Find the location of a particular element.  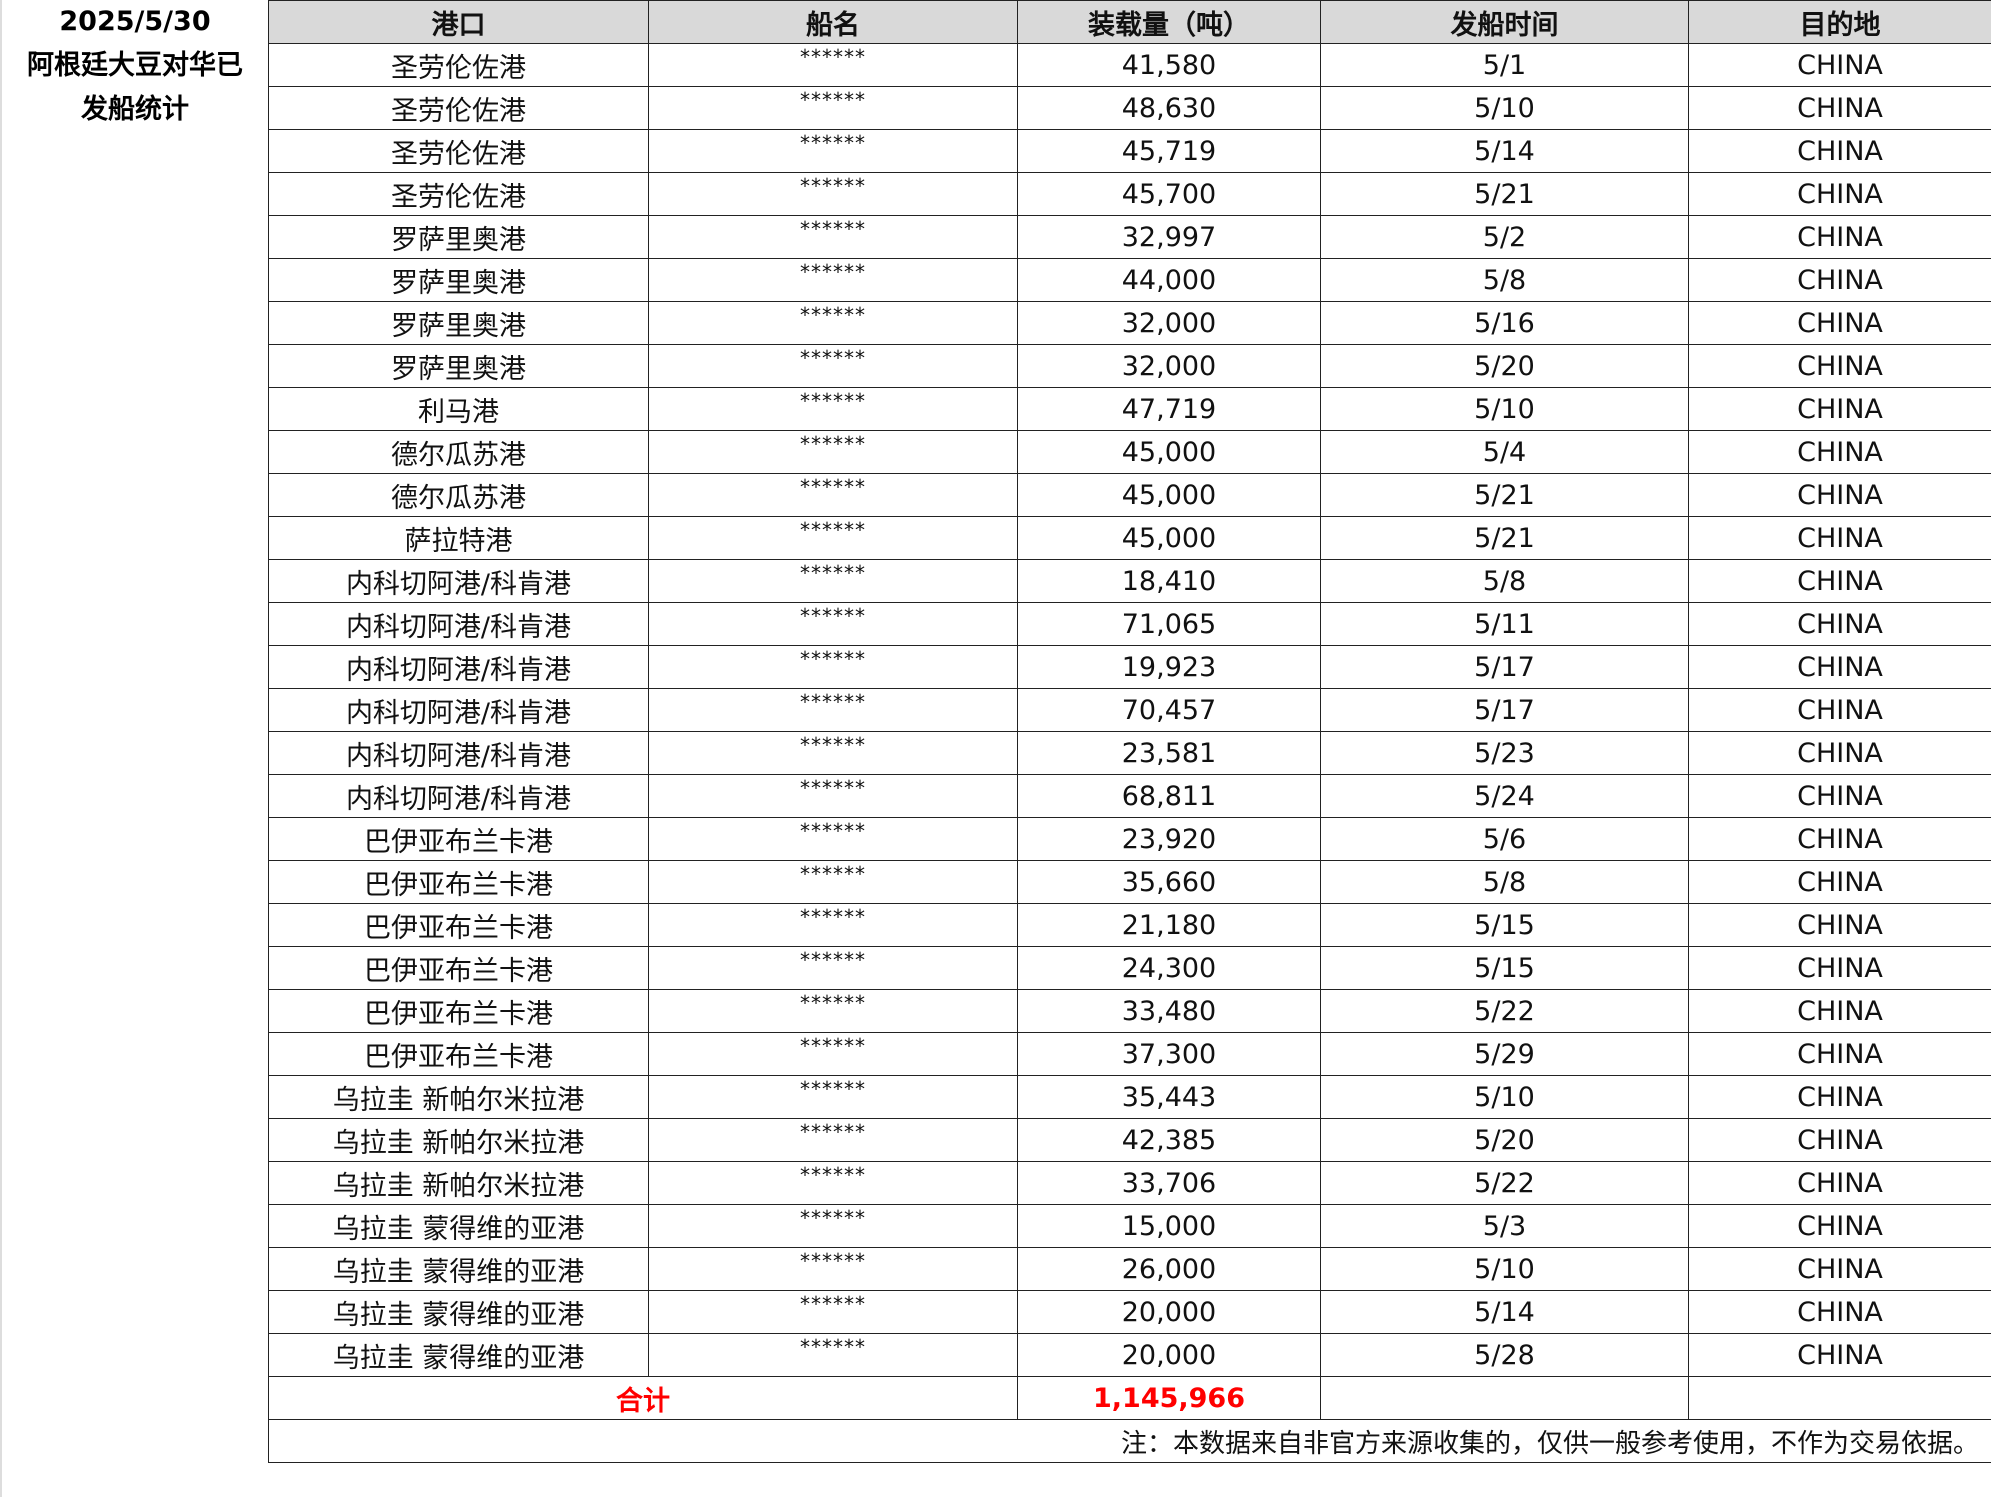

col-port-header: 港口 is located at coordinates (458, 22).